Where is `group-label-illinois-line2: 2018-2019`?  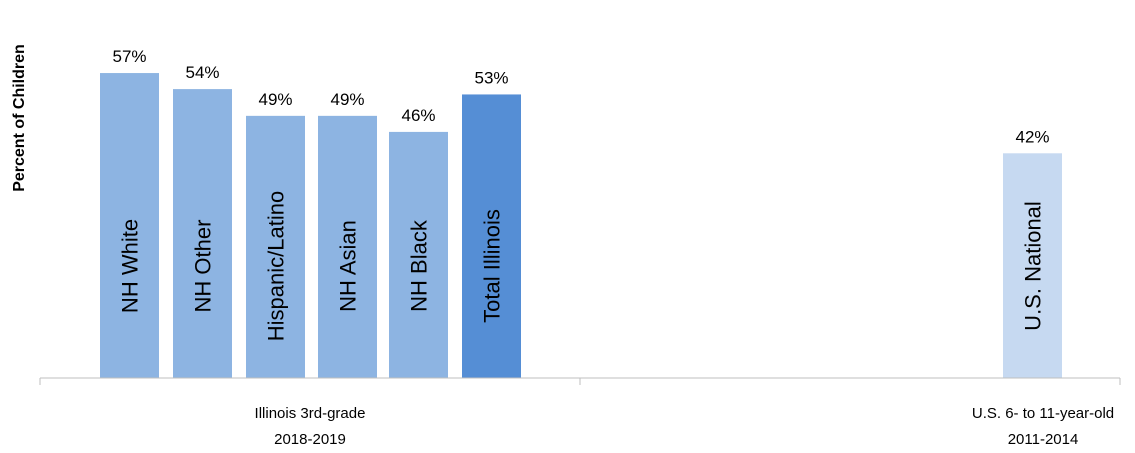
group-label-illinois-line2: 2018-2019 is located at coordinates (310, 439).